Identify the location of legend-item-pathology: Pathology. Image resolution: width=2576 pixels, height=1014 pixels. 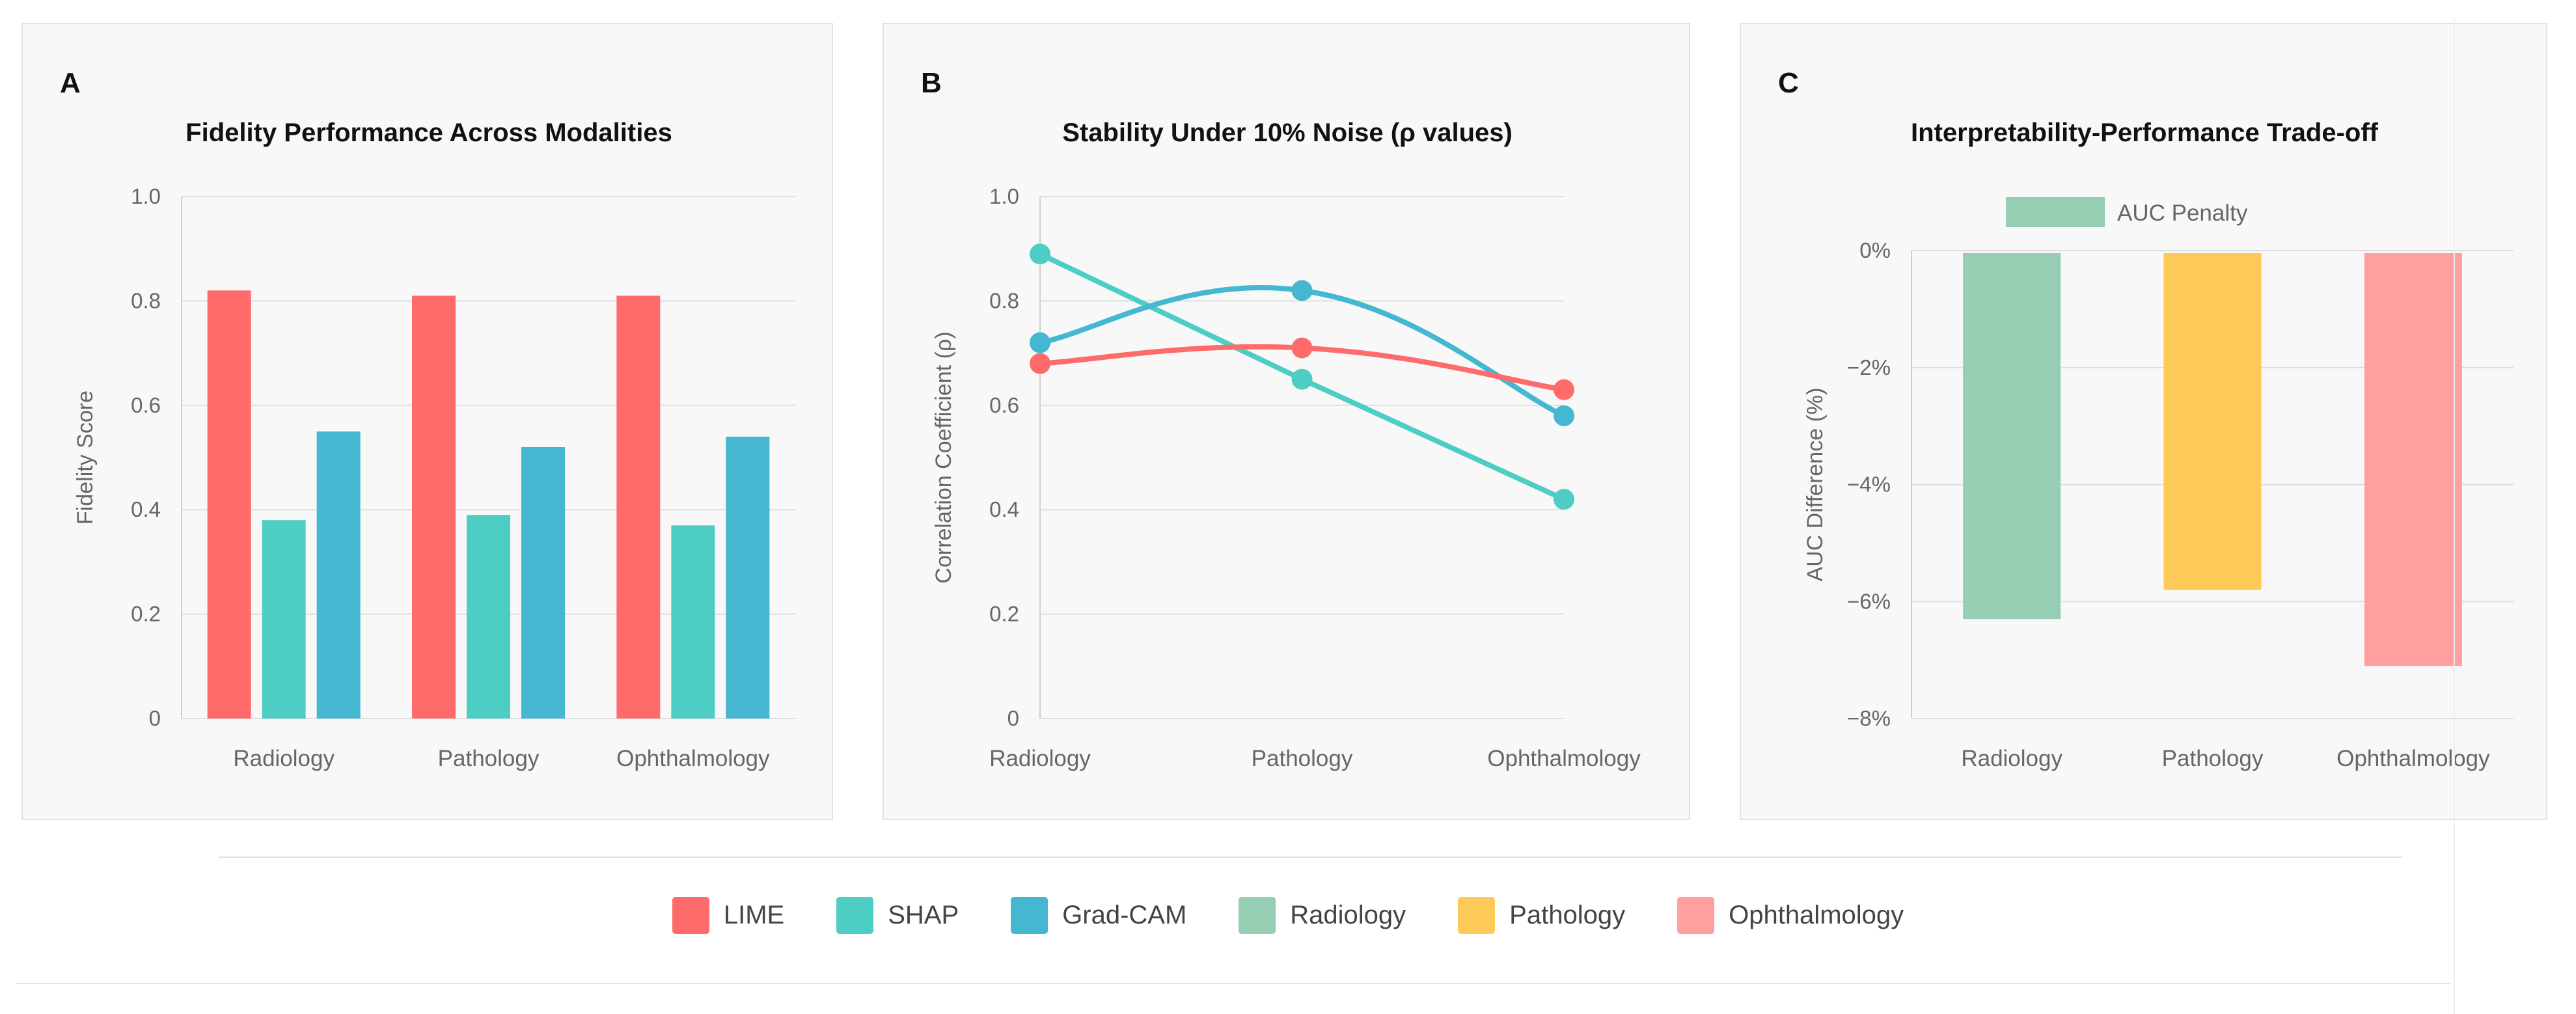
(1542, 915).